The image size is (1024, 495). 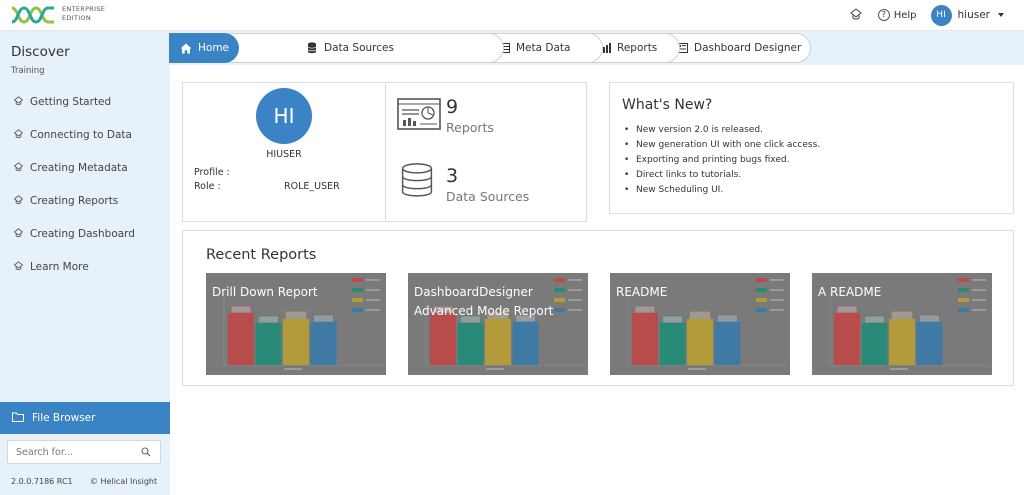 What do you see at coordinates (667, 105) in the screenshot?
I see `whats-new-title: What's New?` at bounding box center [667, 105].